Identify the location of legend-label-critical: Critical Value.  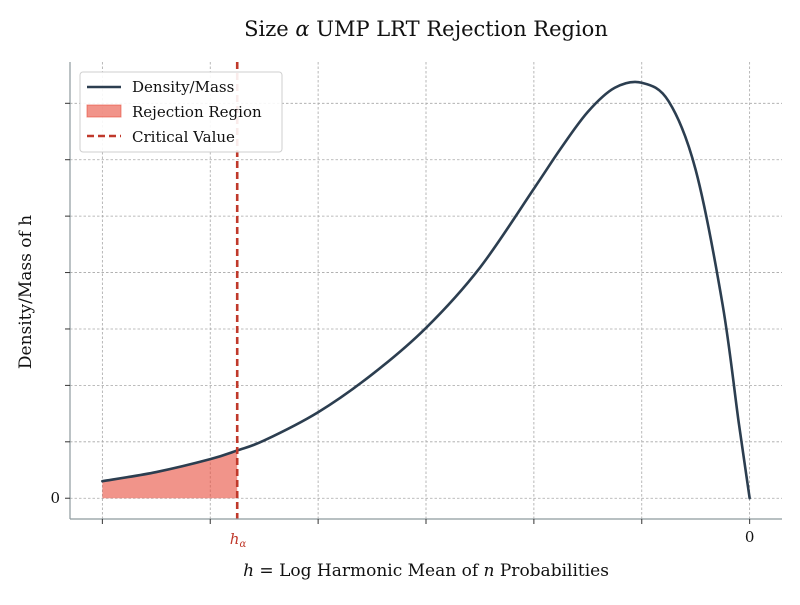
(183, 137).